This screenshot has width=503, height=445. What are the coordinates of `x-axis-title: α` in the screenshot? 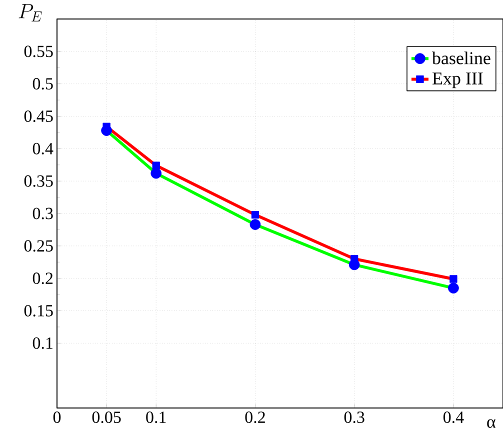 It's located at (491, 423).